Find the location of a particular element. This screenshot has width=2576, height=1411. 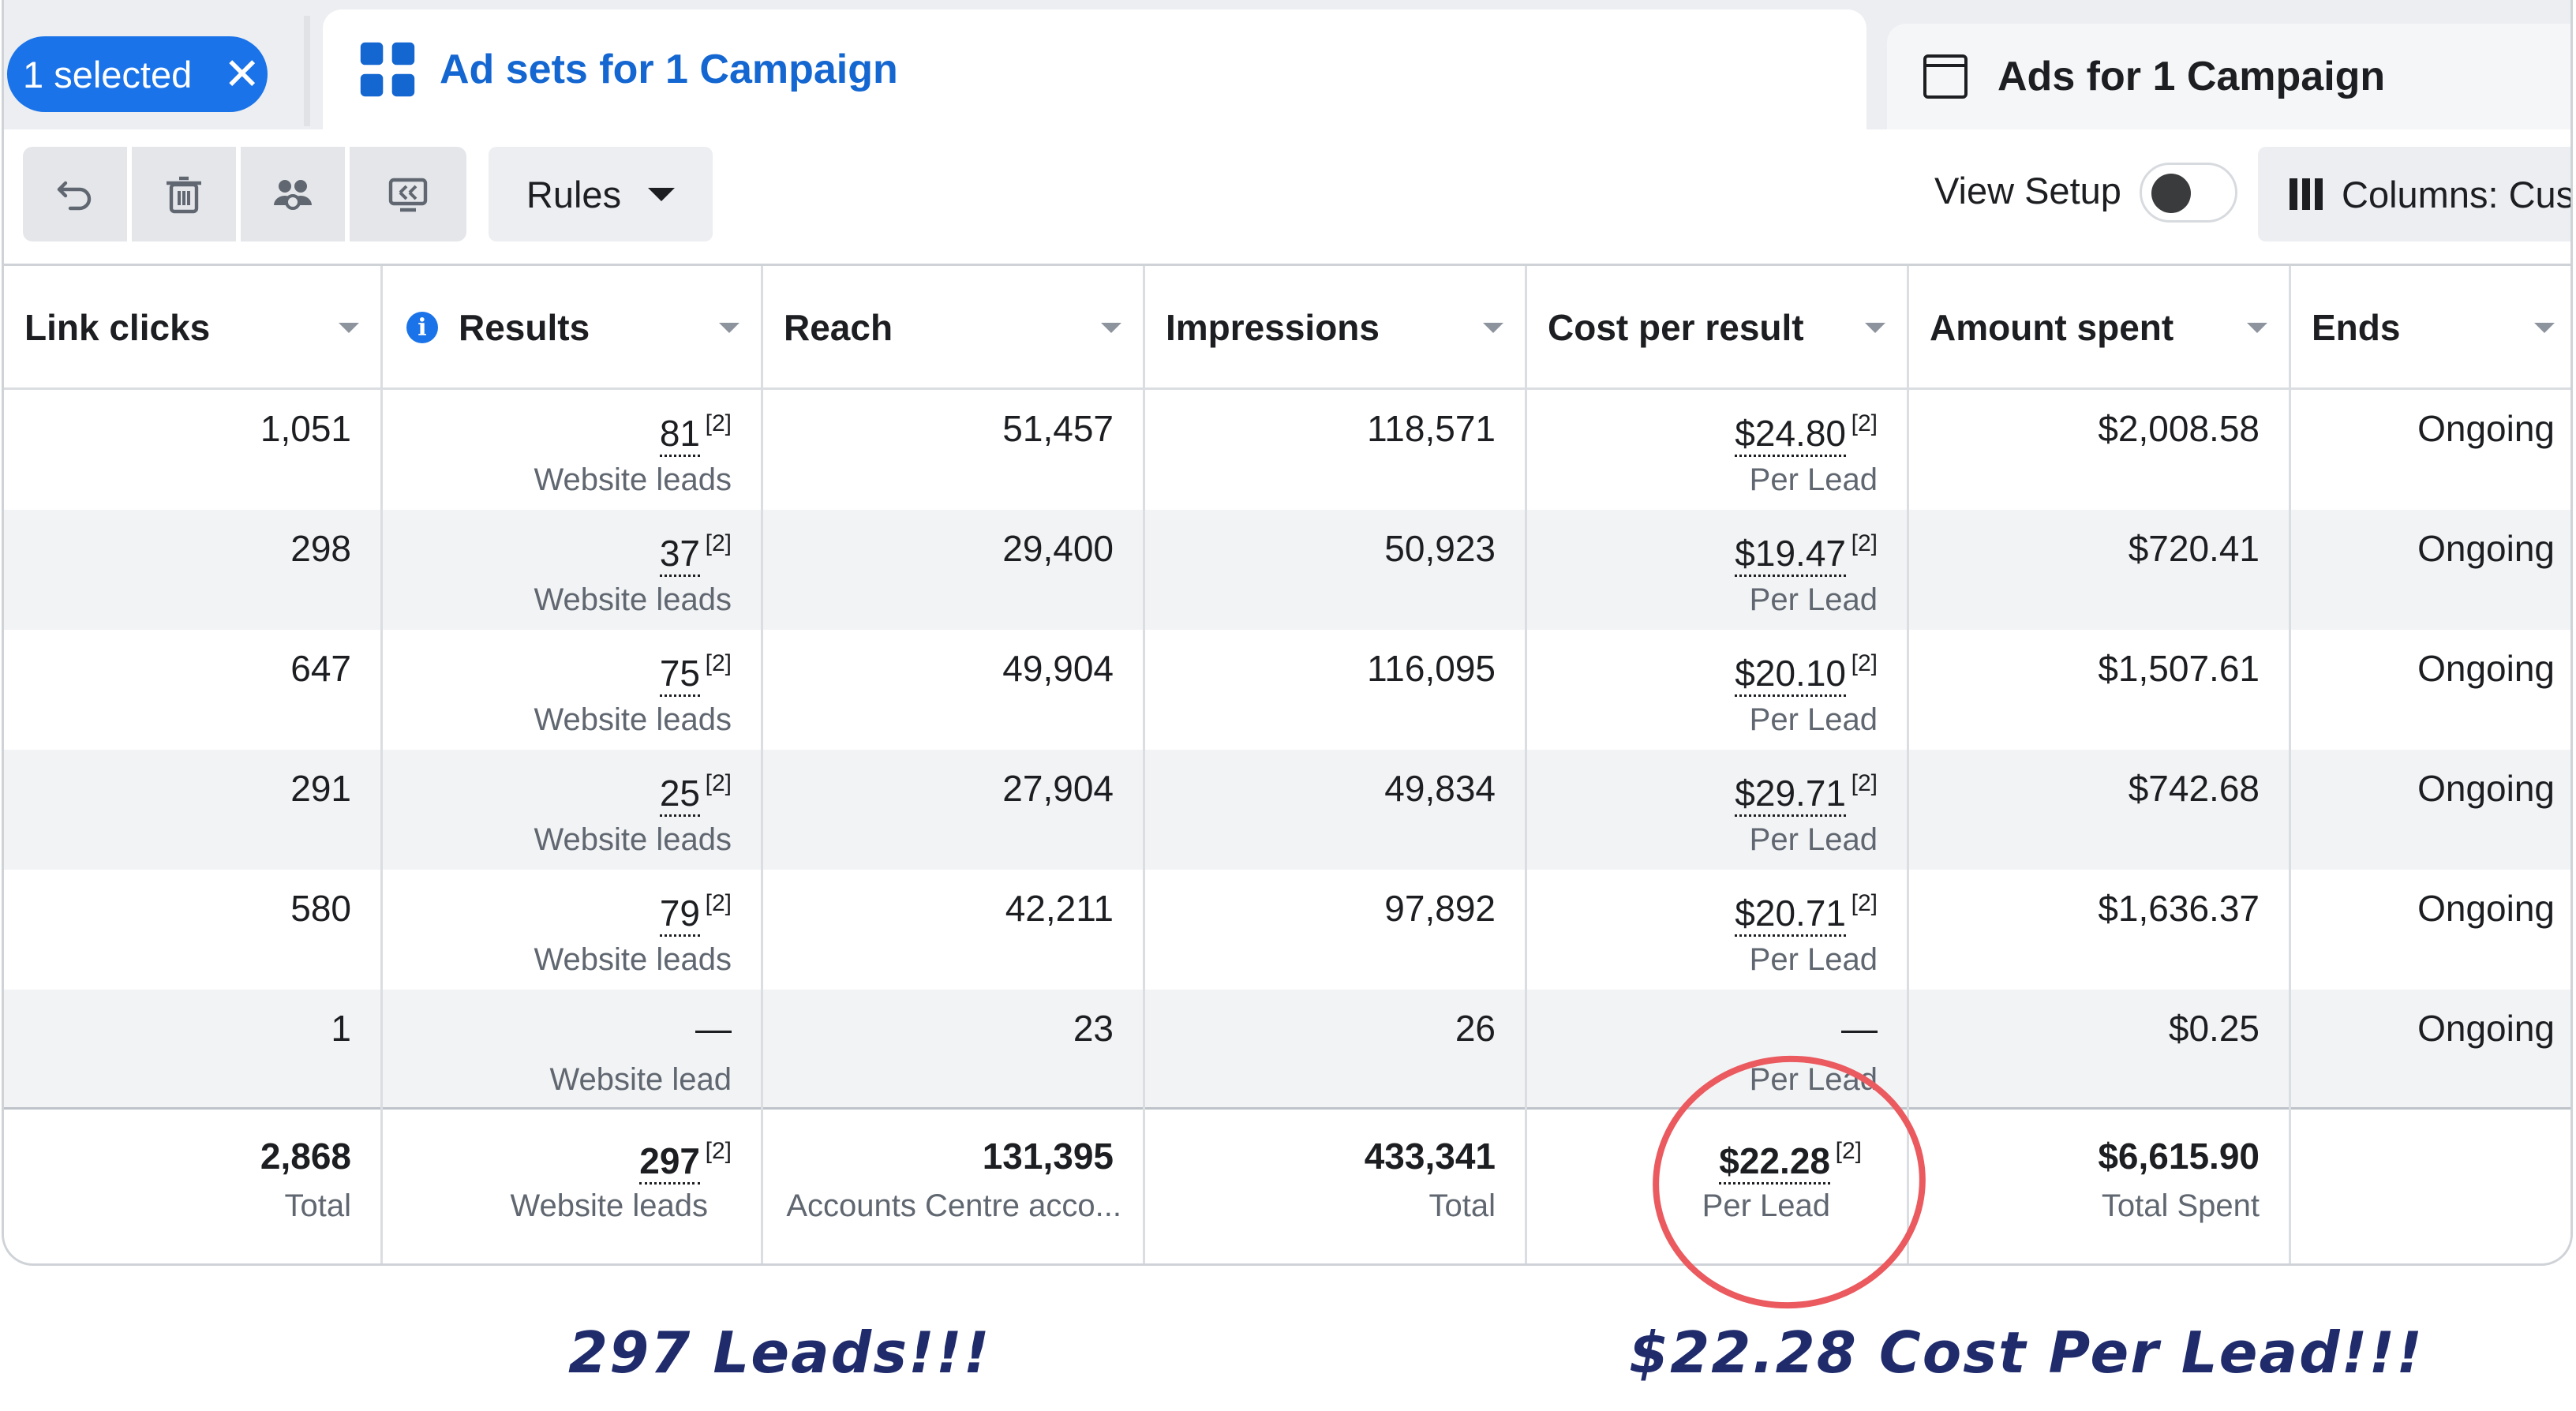

view-setup-toggle is located at coordinates (2188, 193).